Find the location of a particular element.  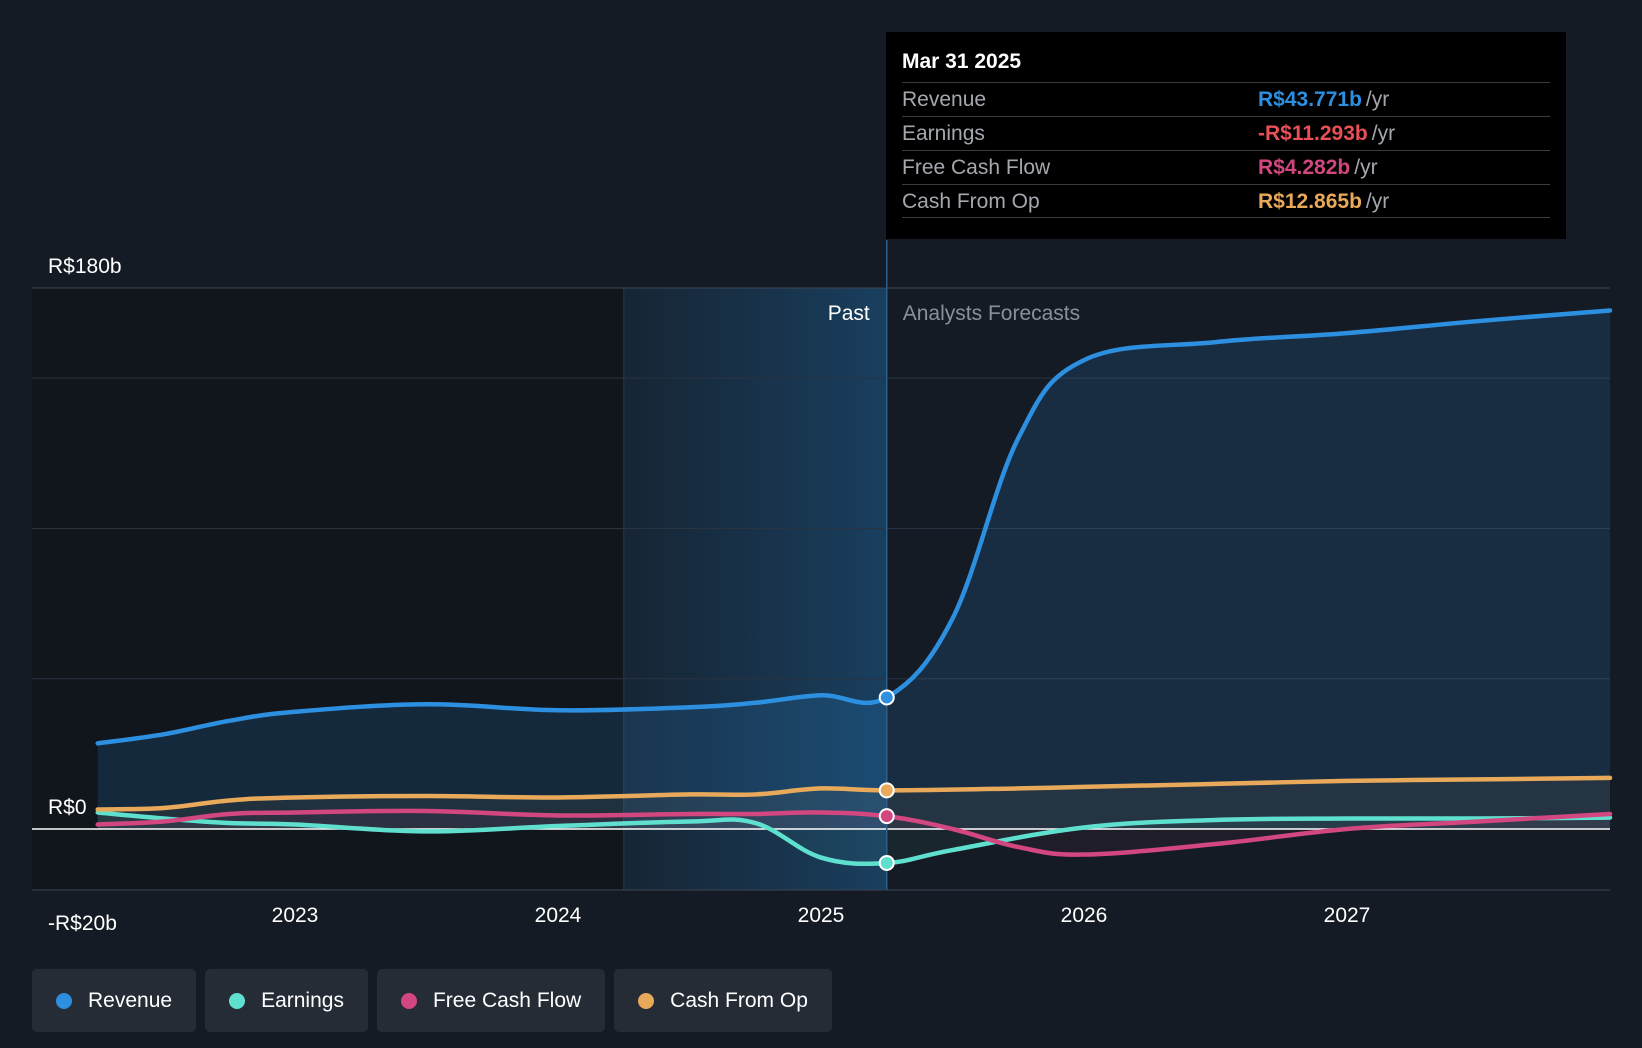

forecast-label: Analysts Forecasts is located at coordinates (991, 313).